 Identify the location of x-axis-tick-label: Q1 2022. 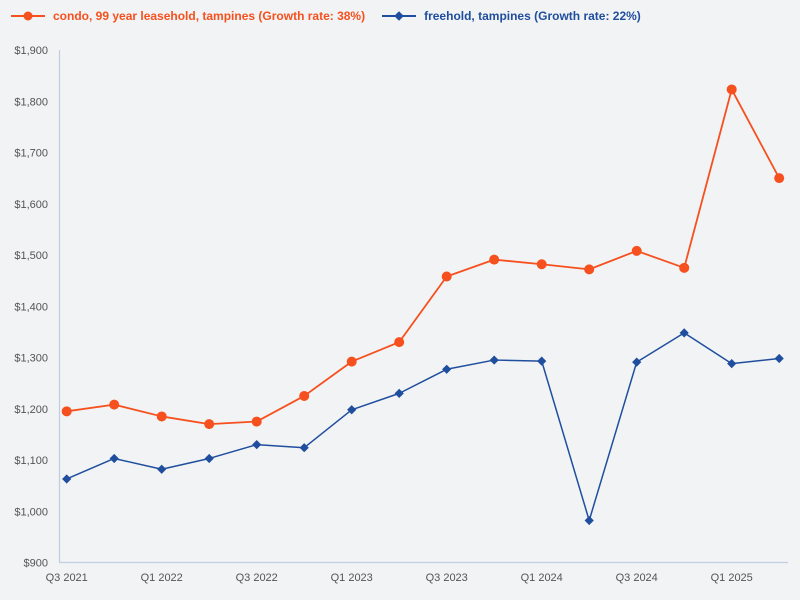
(162, 578).